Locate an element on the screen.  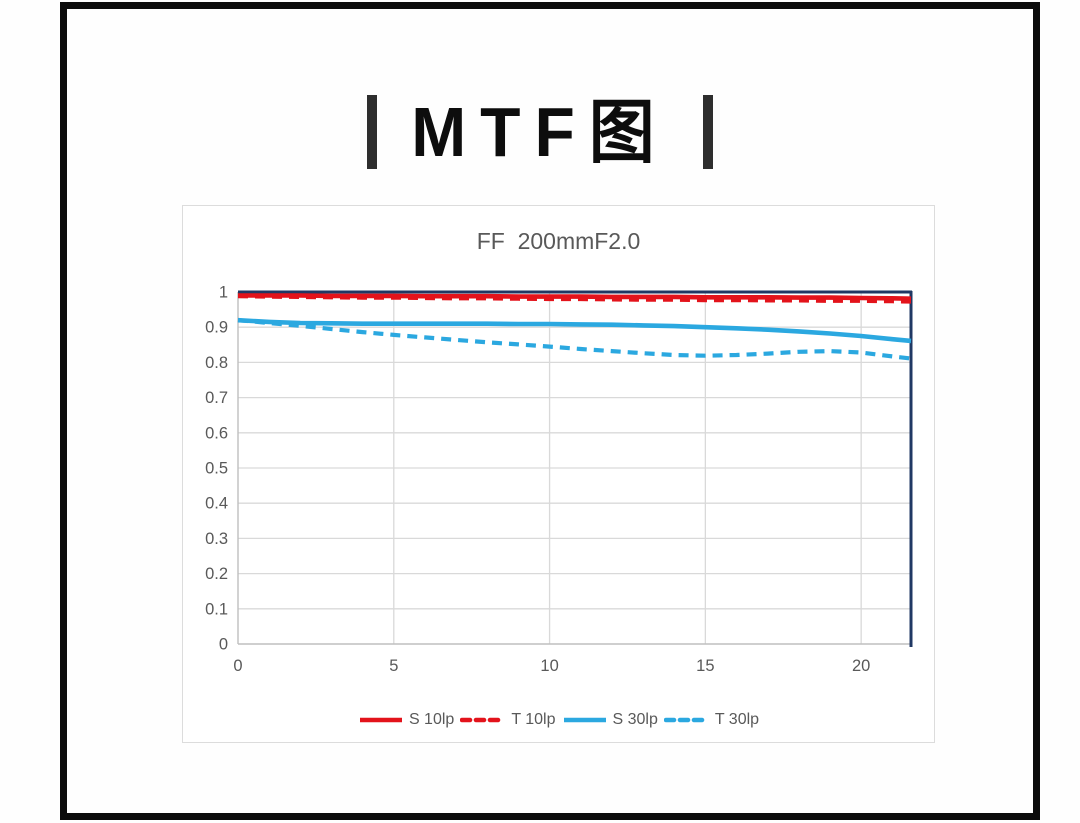
y-tick-label: 0 is located at coordinates (223, 645).